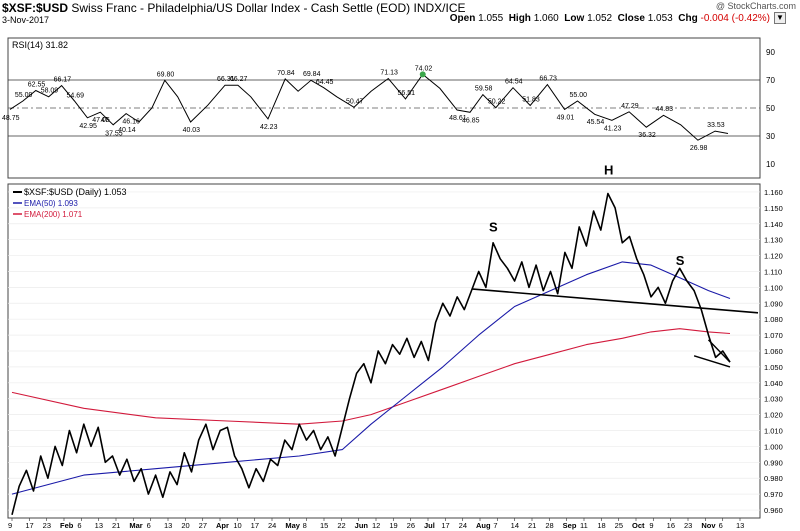  What do you see at coordinates (514, 82) in the screenshot?
I see `rsi-value-label: 64.54` at bounding box center [514, 82].